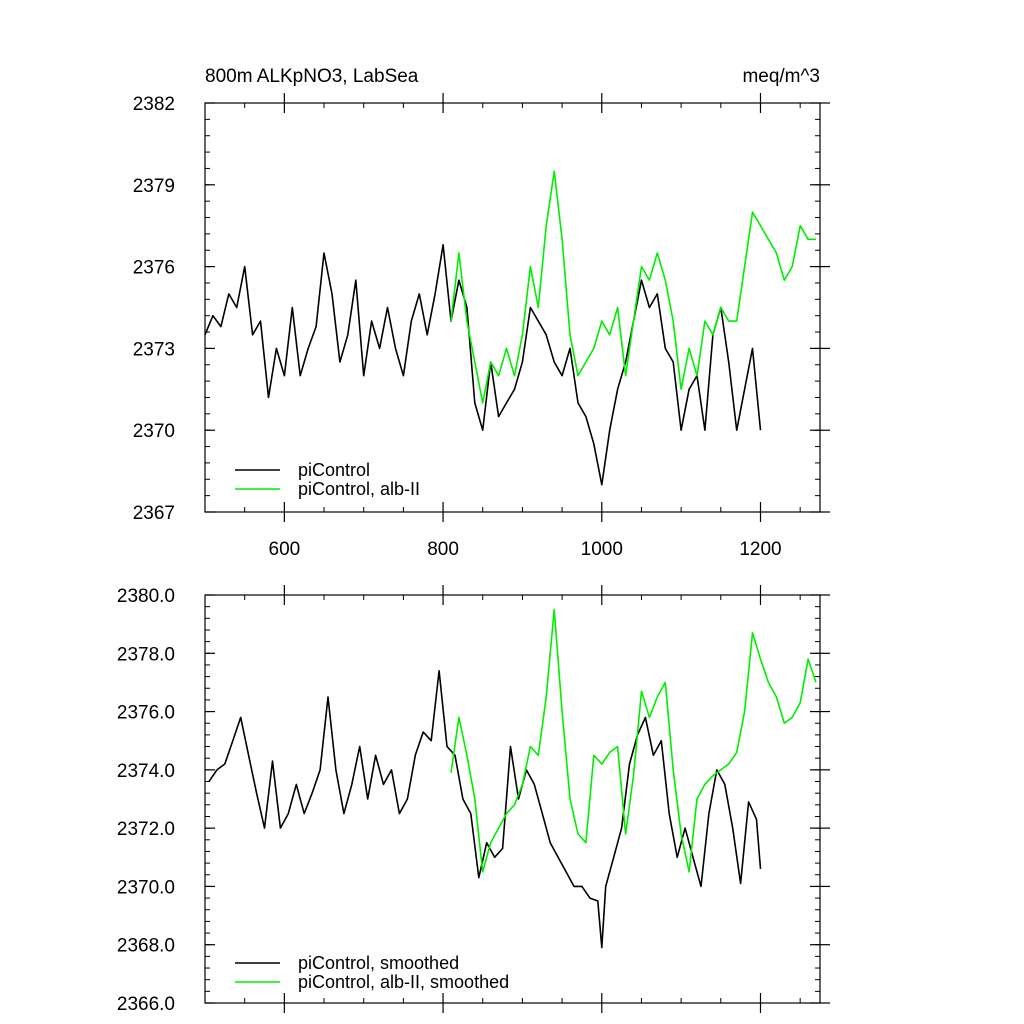 The height and width of the screenshot is (1024, 1024). Describe the element at coordinates (359, 489) in the screenshot. I see `legend-label: piControl, alb-II` at that location.